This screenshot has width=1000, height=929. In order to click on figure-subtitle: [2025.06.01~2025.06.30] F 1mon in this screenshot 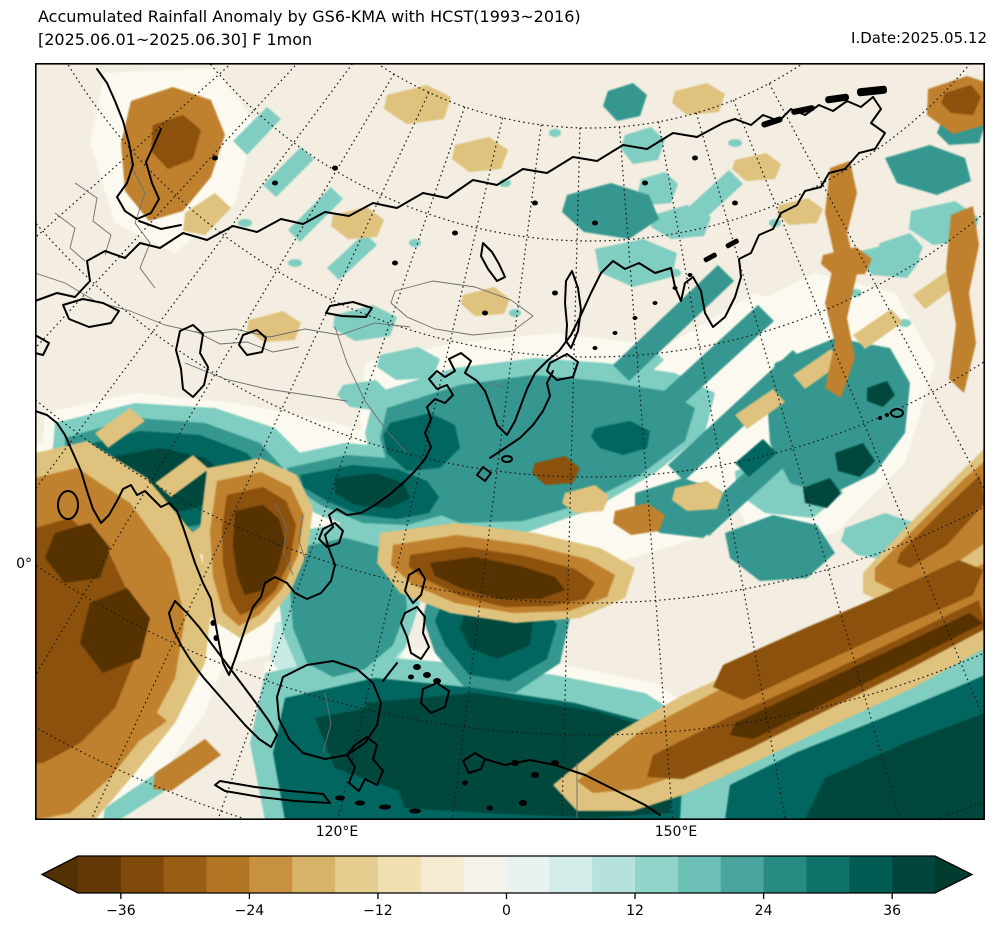, I will do `click(175, 39)`.